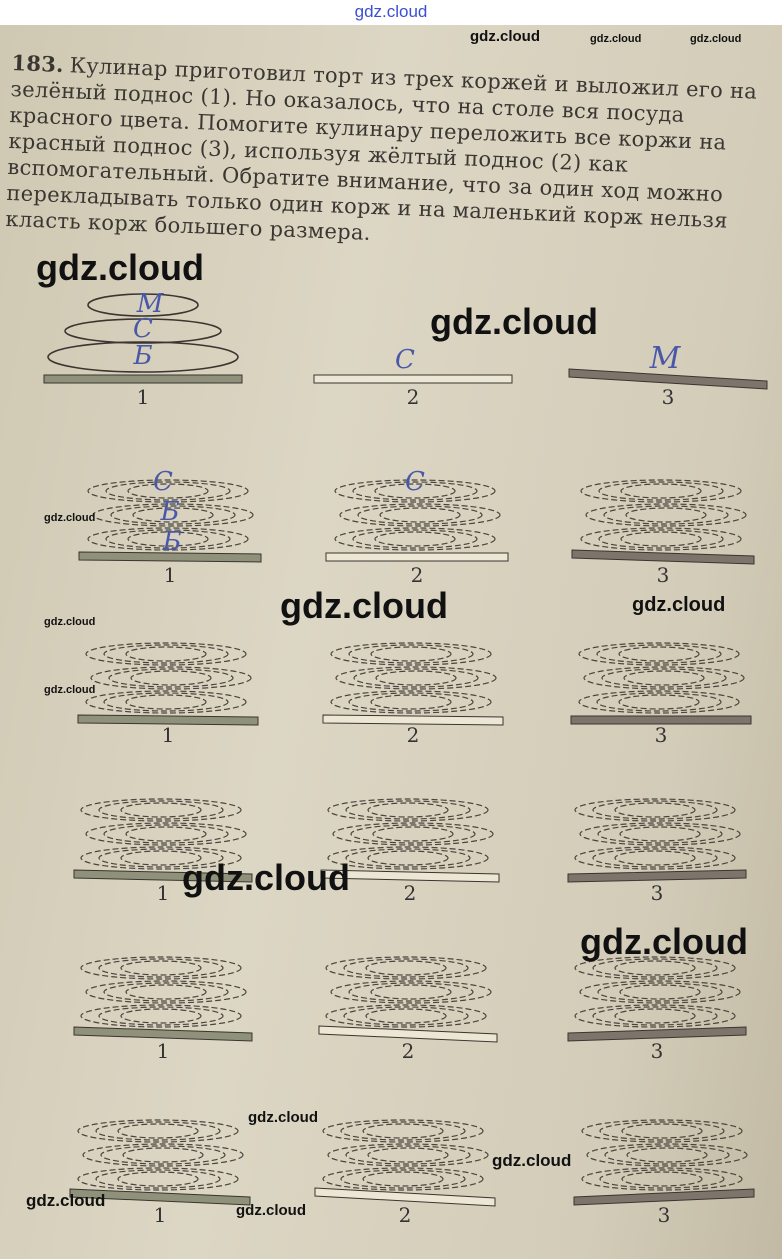  I want to click on tray-1-row-6: 1, so click(160, 1173).